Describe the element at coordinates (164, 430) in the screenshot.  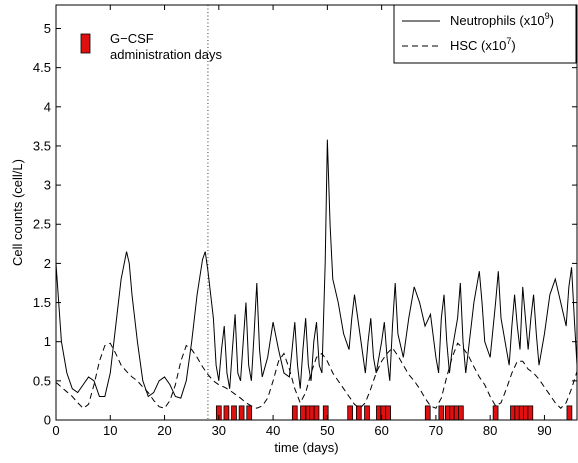
I see `x-tick-label: 20` at that location.